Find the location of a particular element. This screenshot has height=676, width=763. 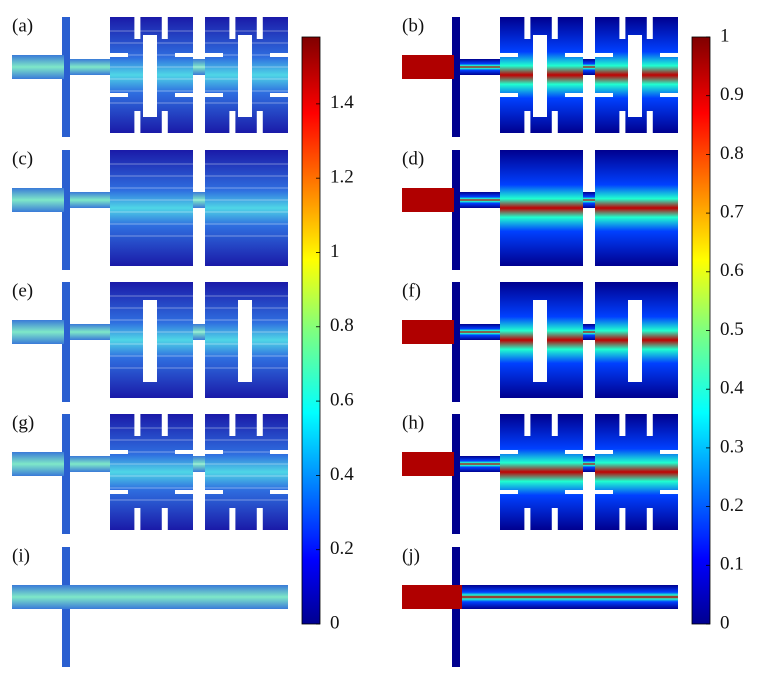

panel-label: (h) is located at coordinates (413, 422).